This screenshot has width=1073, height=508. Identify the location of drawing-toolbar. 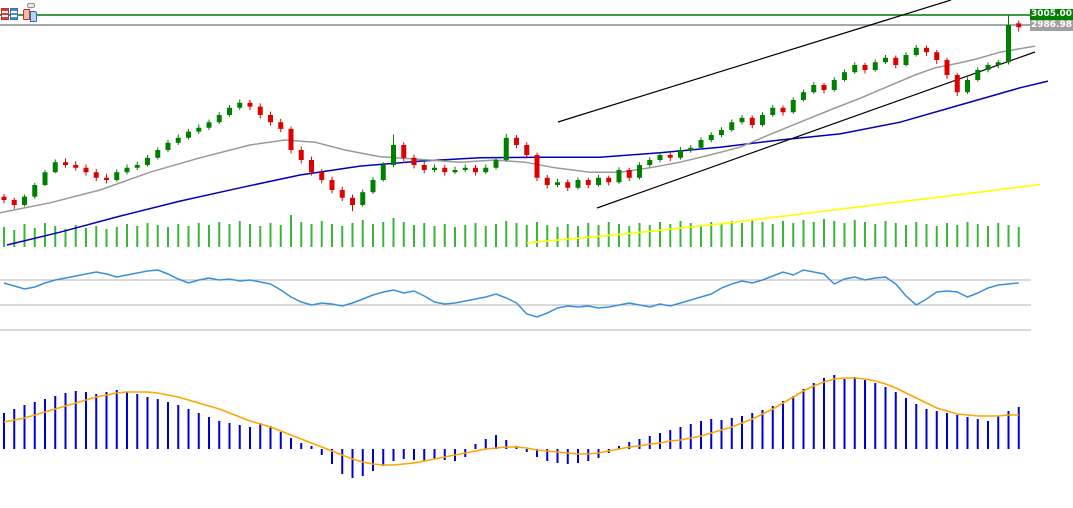
(22, 12).